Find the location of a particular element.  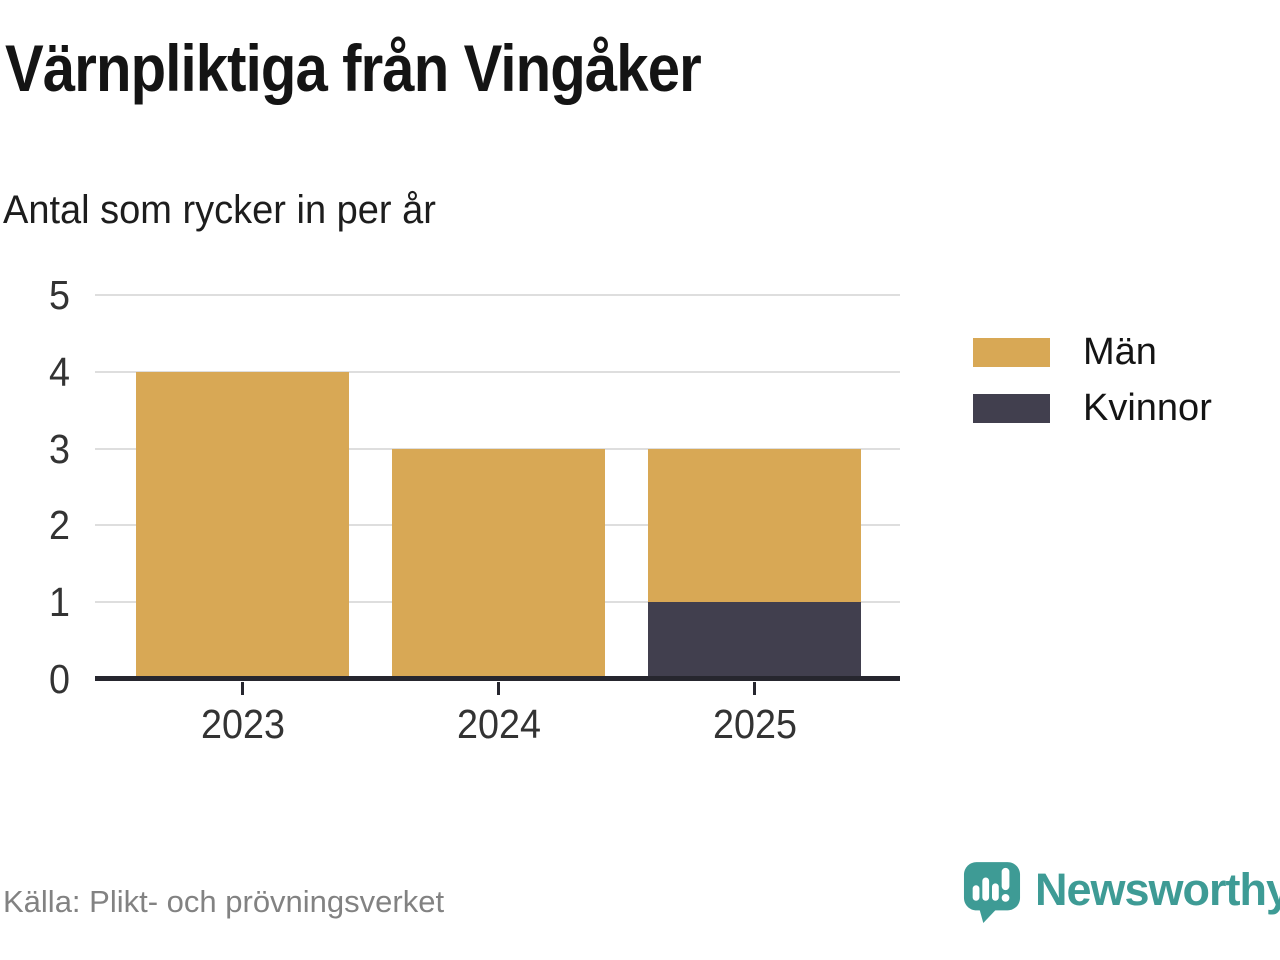

bar-segment-män-2024 is located at coordinates (498, 563).